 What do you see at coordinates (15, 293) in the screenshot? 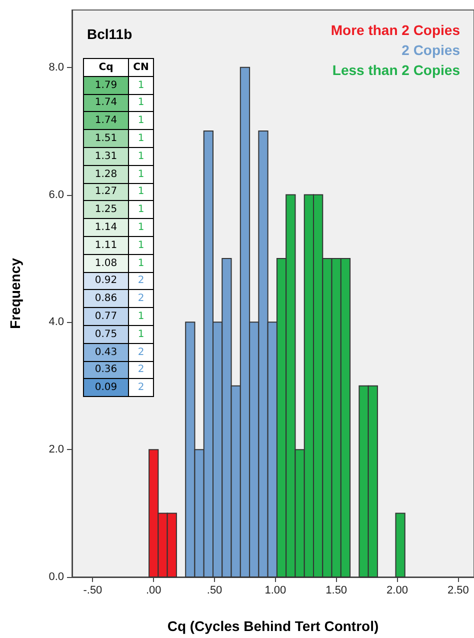
I see `y-axis-title: Frequency` at bounding box center [15, 293].